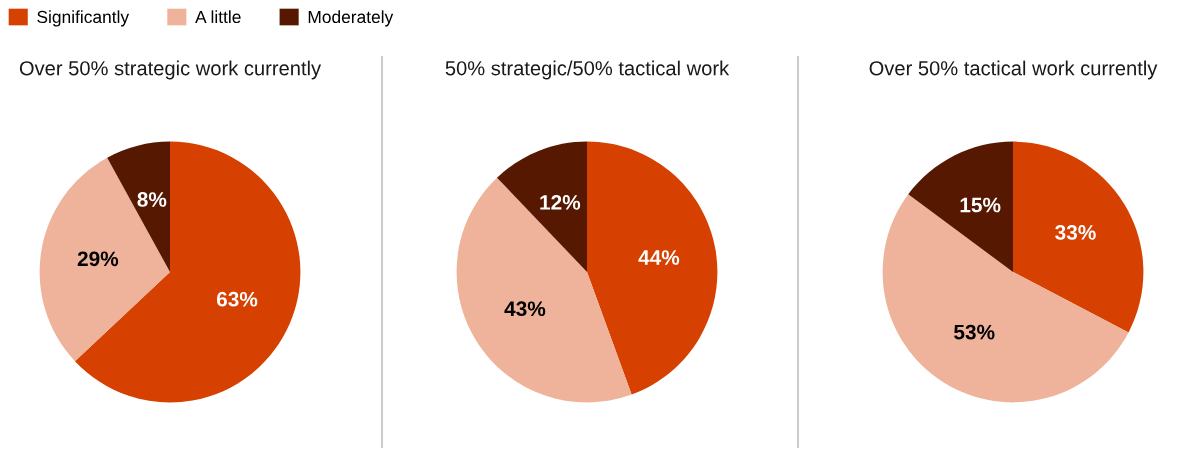 The height and width of the screenshot is (449, 1185). What do you see at coordinates (351, 18) in the screenshot?
I see `legend-label: Moderately` at bounding box center [351, 18].